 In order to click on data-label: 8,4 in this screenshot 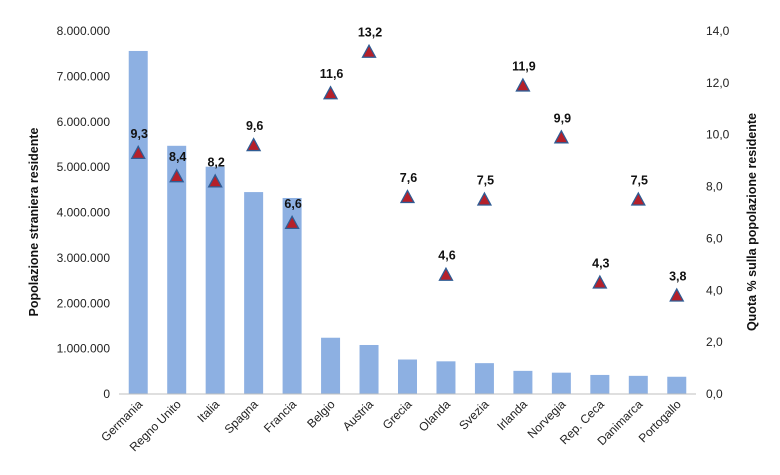, I will do `click(177, 157)`.